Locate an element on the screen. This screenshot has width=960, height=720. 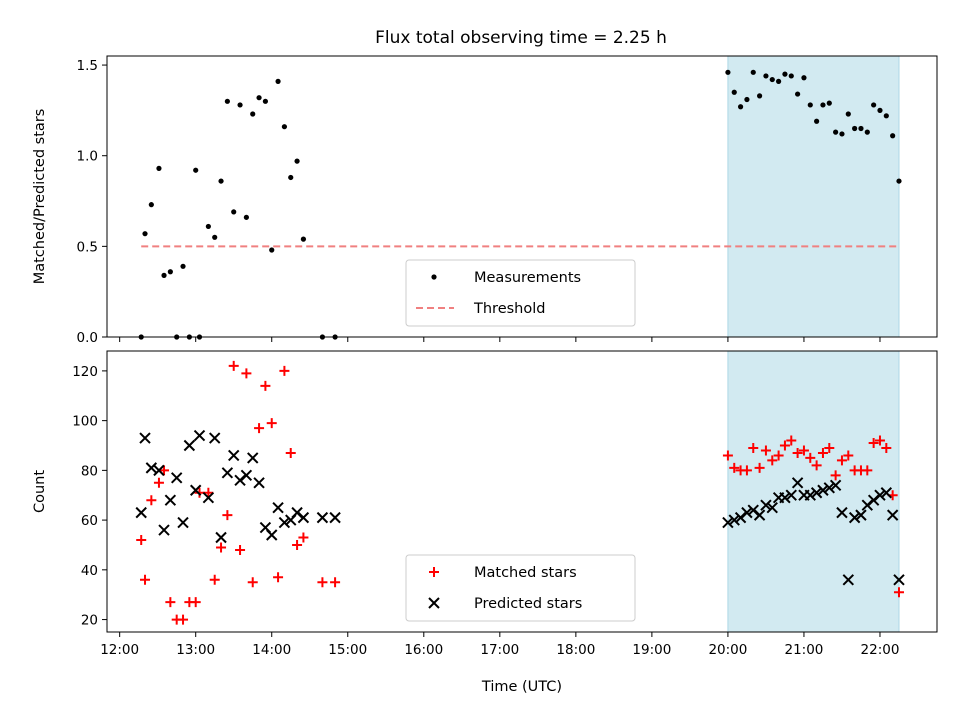
top-ytick-label: 1.5 is located at coordinates (87, 66).